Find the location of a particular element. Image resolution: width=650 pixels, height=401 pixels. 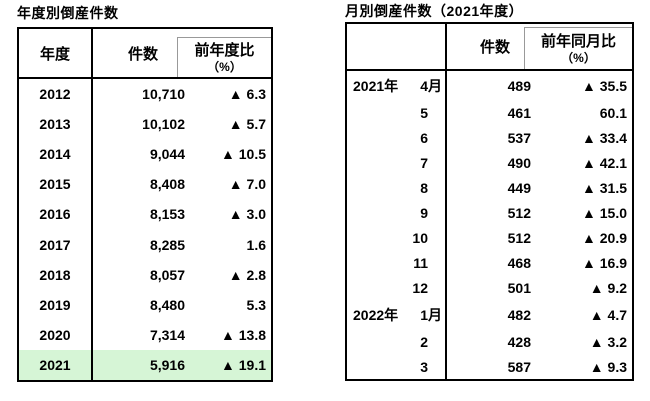

month-cell: 6 is located at coordinates (397, 137).